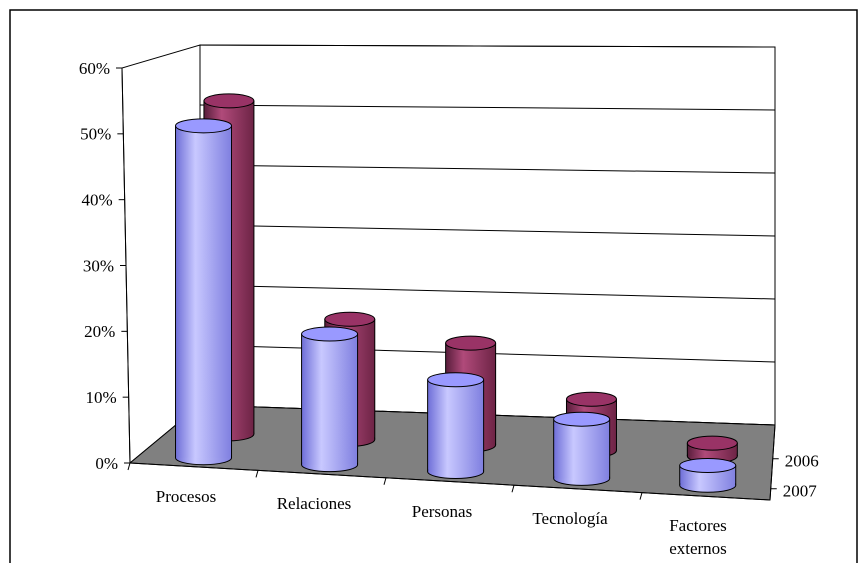 Image resolution: width=868 pixels, height=563 pixels. Describe the element at coordinates (802, 461) in the screenshot. I see `depth-label: 2006` at that location.